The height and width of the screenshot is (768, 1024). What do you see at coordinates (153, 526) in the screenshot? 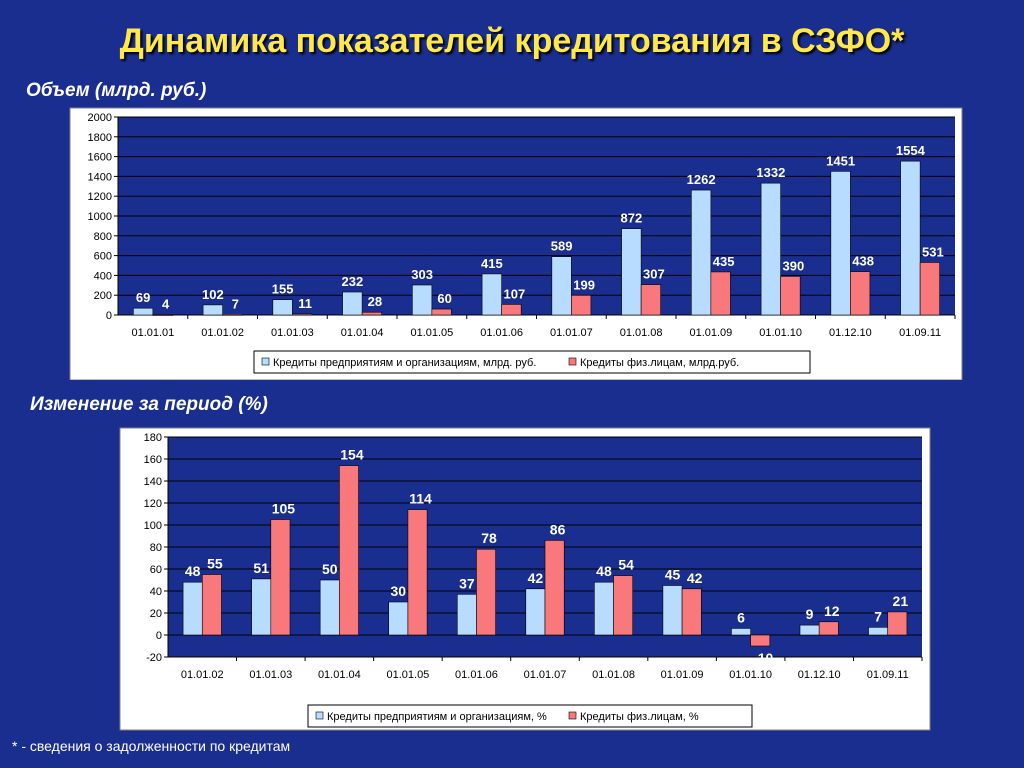
I see `c2-y-tick-label: 100` at bounding box center [153, 526].